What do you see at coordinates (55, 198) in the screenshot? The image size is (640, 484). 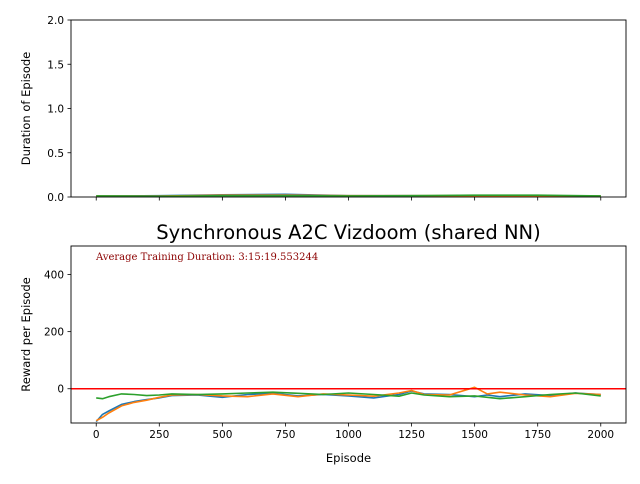 I see `y-tick-label: 0.0` at bounding box center [55, 198].